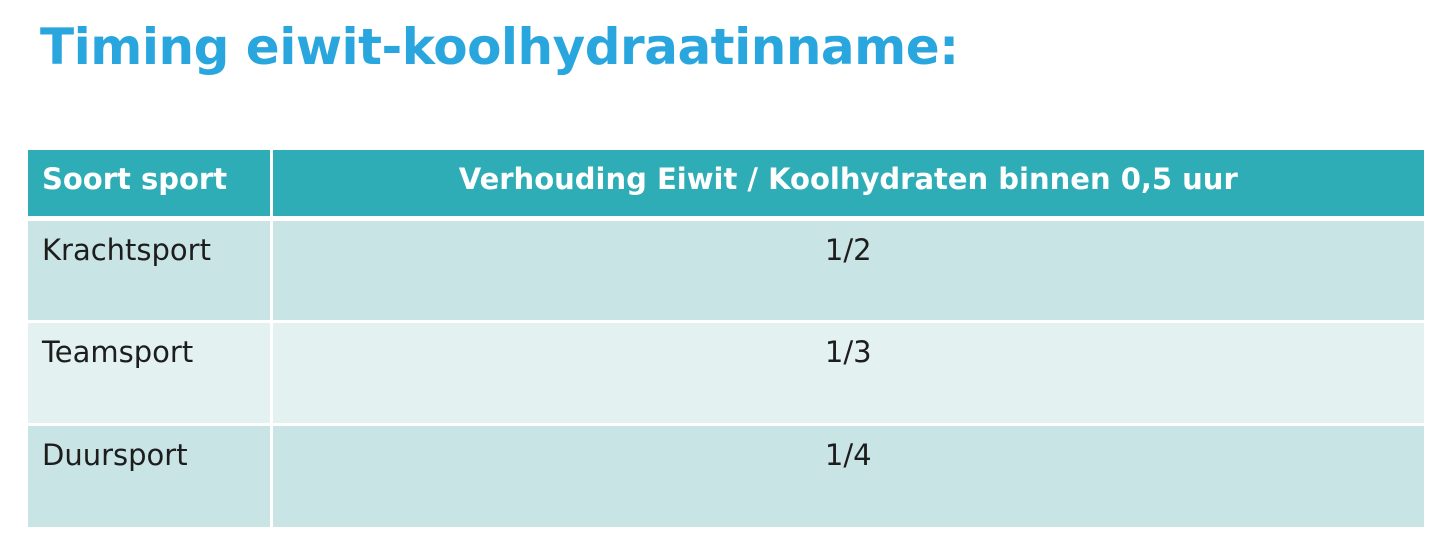  I want to click on ratio-cell: 1/3, so click(846, 371).